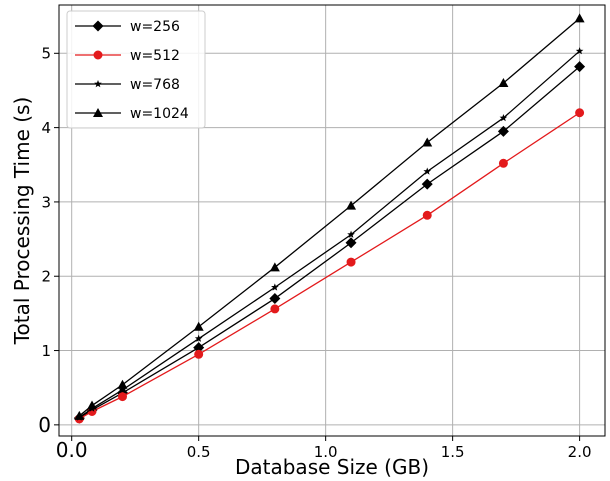  What do you see at coordinates (122, 384) in the screenshot?
I see `data-point-w=1024-2` at bounding box center [122, 384].